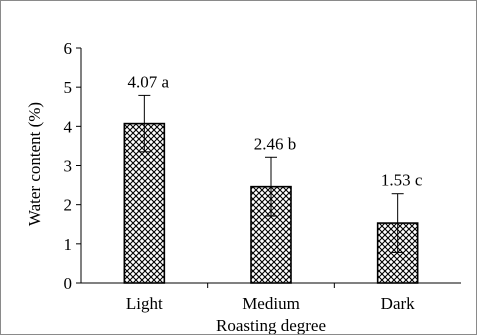 Image resolution: width=477 pixels, height=335 pixels. What do you see at coordinates (34, 164) in the screenshot?
I see `y-axis-title: Water content (%)` at bounding box center [34, 164].